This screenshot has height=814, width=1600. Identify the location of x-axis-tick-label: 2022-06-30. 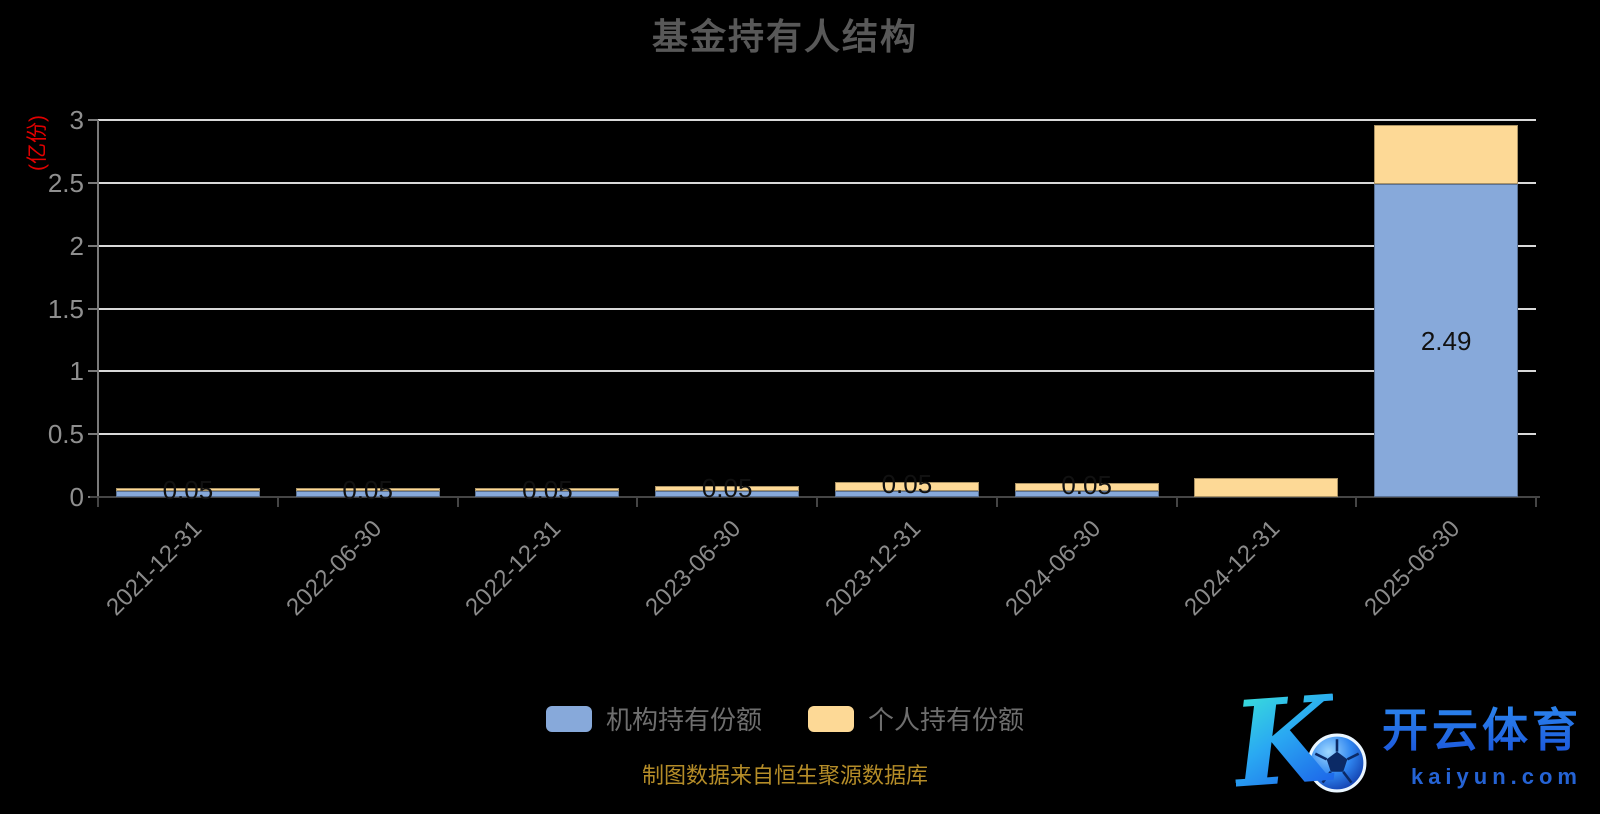
(333, 568).